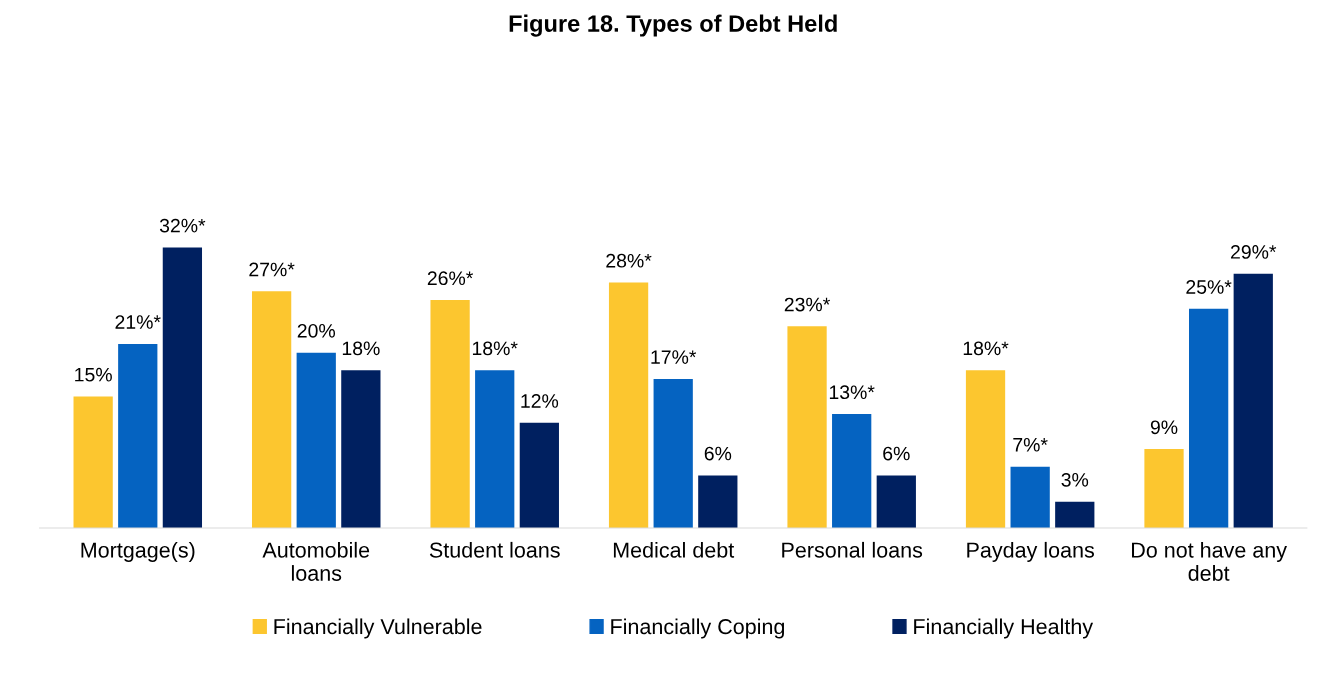  What do you see at coordinates (272, 269) in the screenshot?
I see `data-label: 27%*` at bounding box center [272, 269].